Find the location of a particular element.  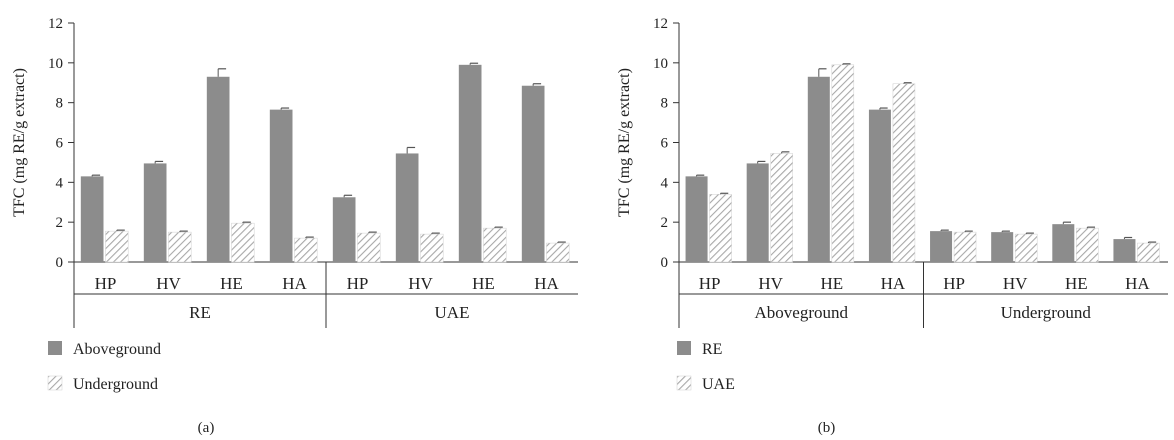

legend-label: UAE is located at coordinates (718, 384).